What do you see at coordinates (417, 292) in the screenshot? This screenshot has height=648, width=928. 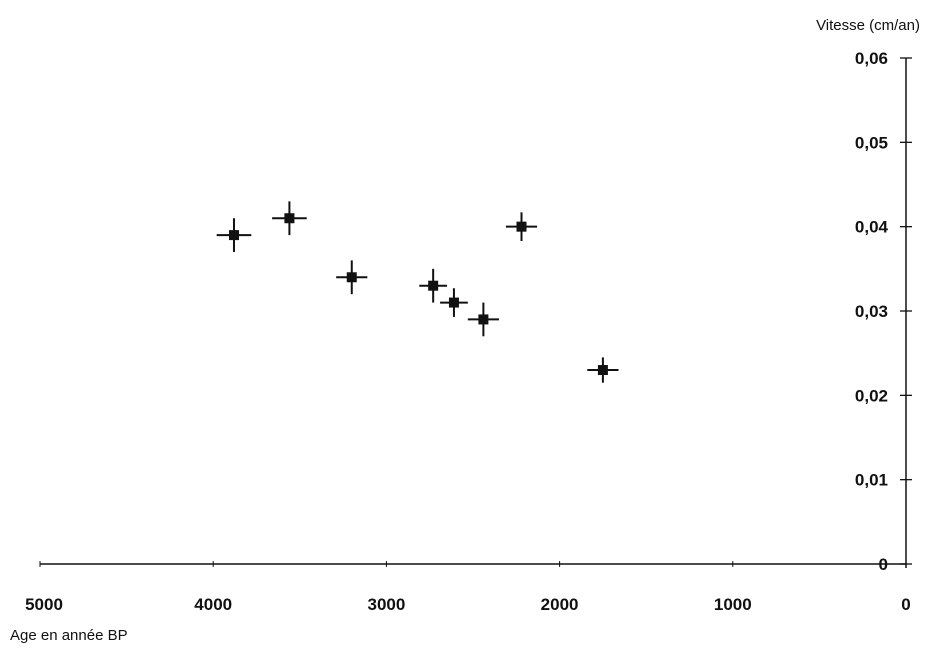 I see `data-points` at bounding box center [417, 292].